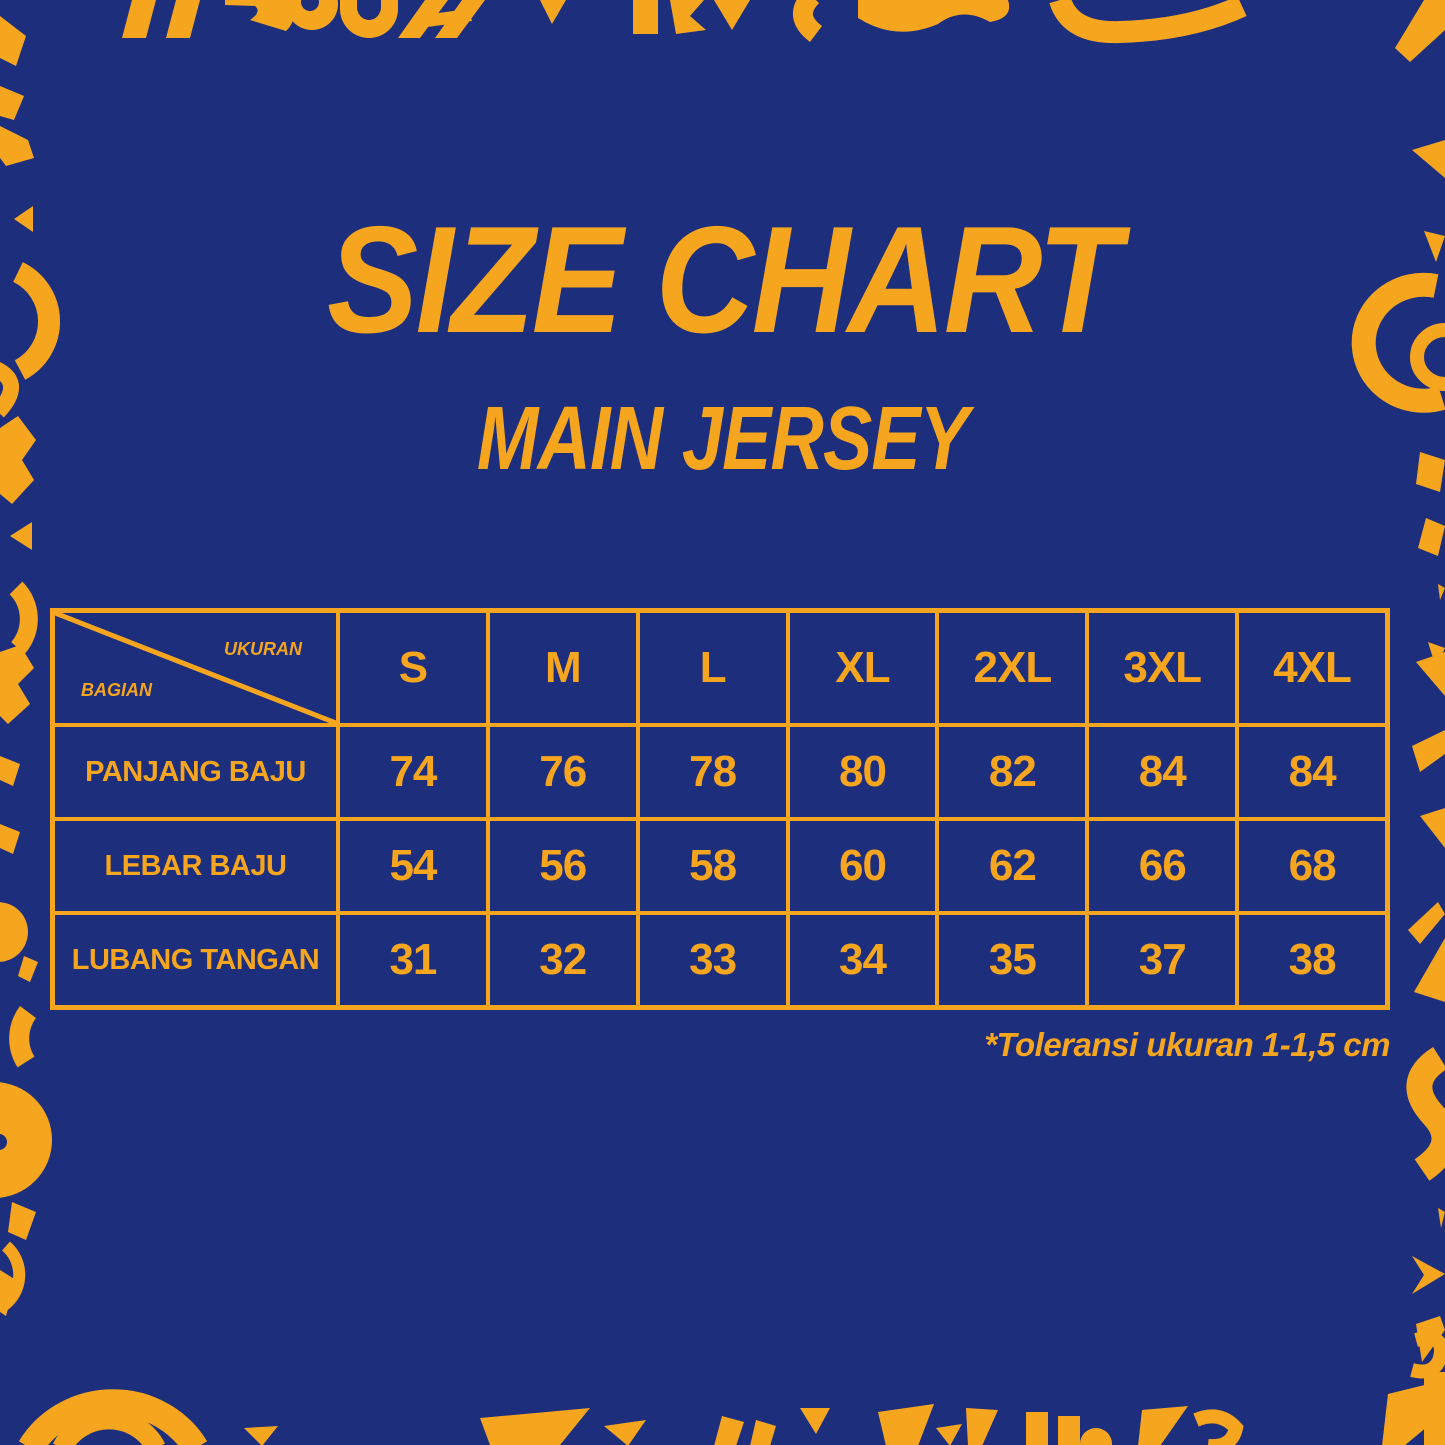  What do you see at coordinates (862, 668) in the screenshot?
I see `column-header-xl: XL` at bounding box center [862, 668].